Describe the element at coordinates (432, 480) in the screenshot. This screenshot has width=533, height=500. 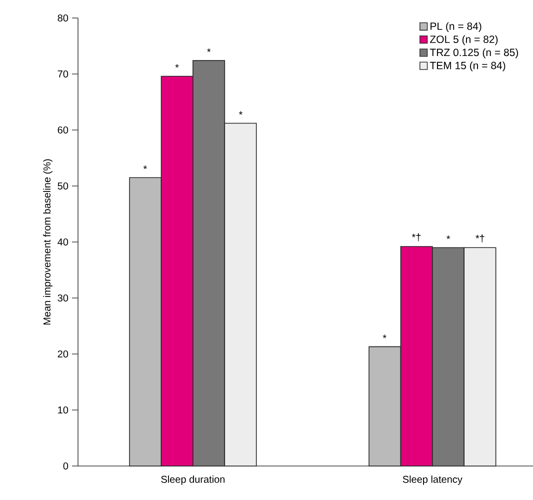
I see `x-tick-label: Sleep latency` at that location.